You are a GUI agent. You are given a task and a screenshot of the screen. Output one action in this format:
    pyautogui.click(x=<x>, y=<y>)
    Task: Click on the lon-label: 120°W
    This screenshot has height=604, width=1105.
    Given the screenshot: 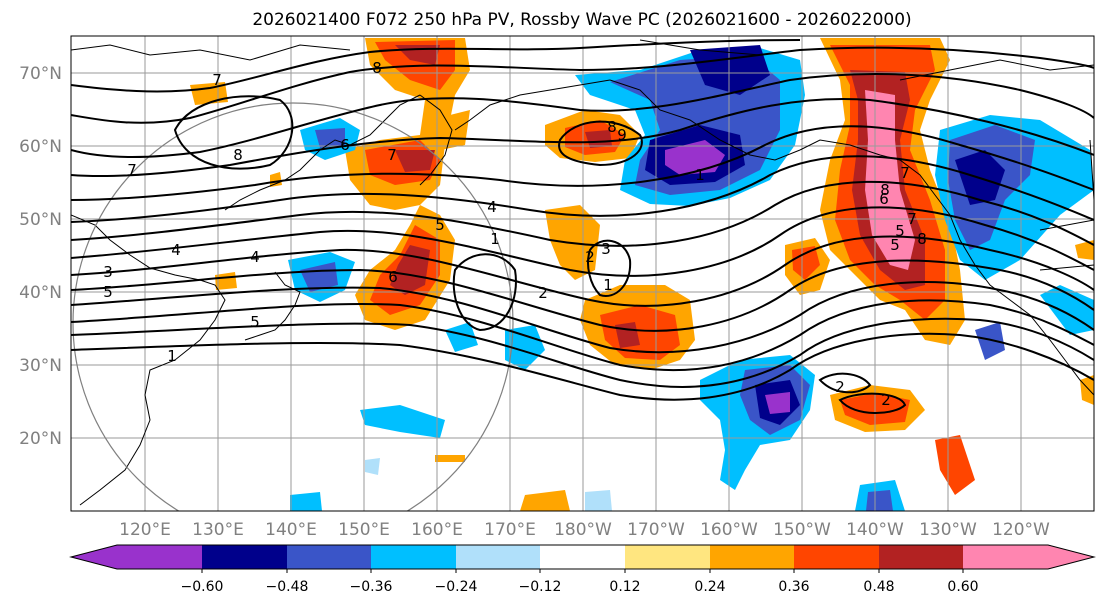 What is the action you would take?
    pyautogui.click(x=1021, y=530)
    